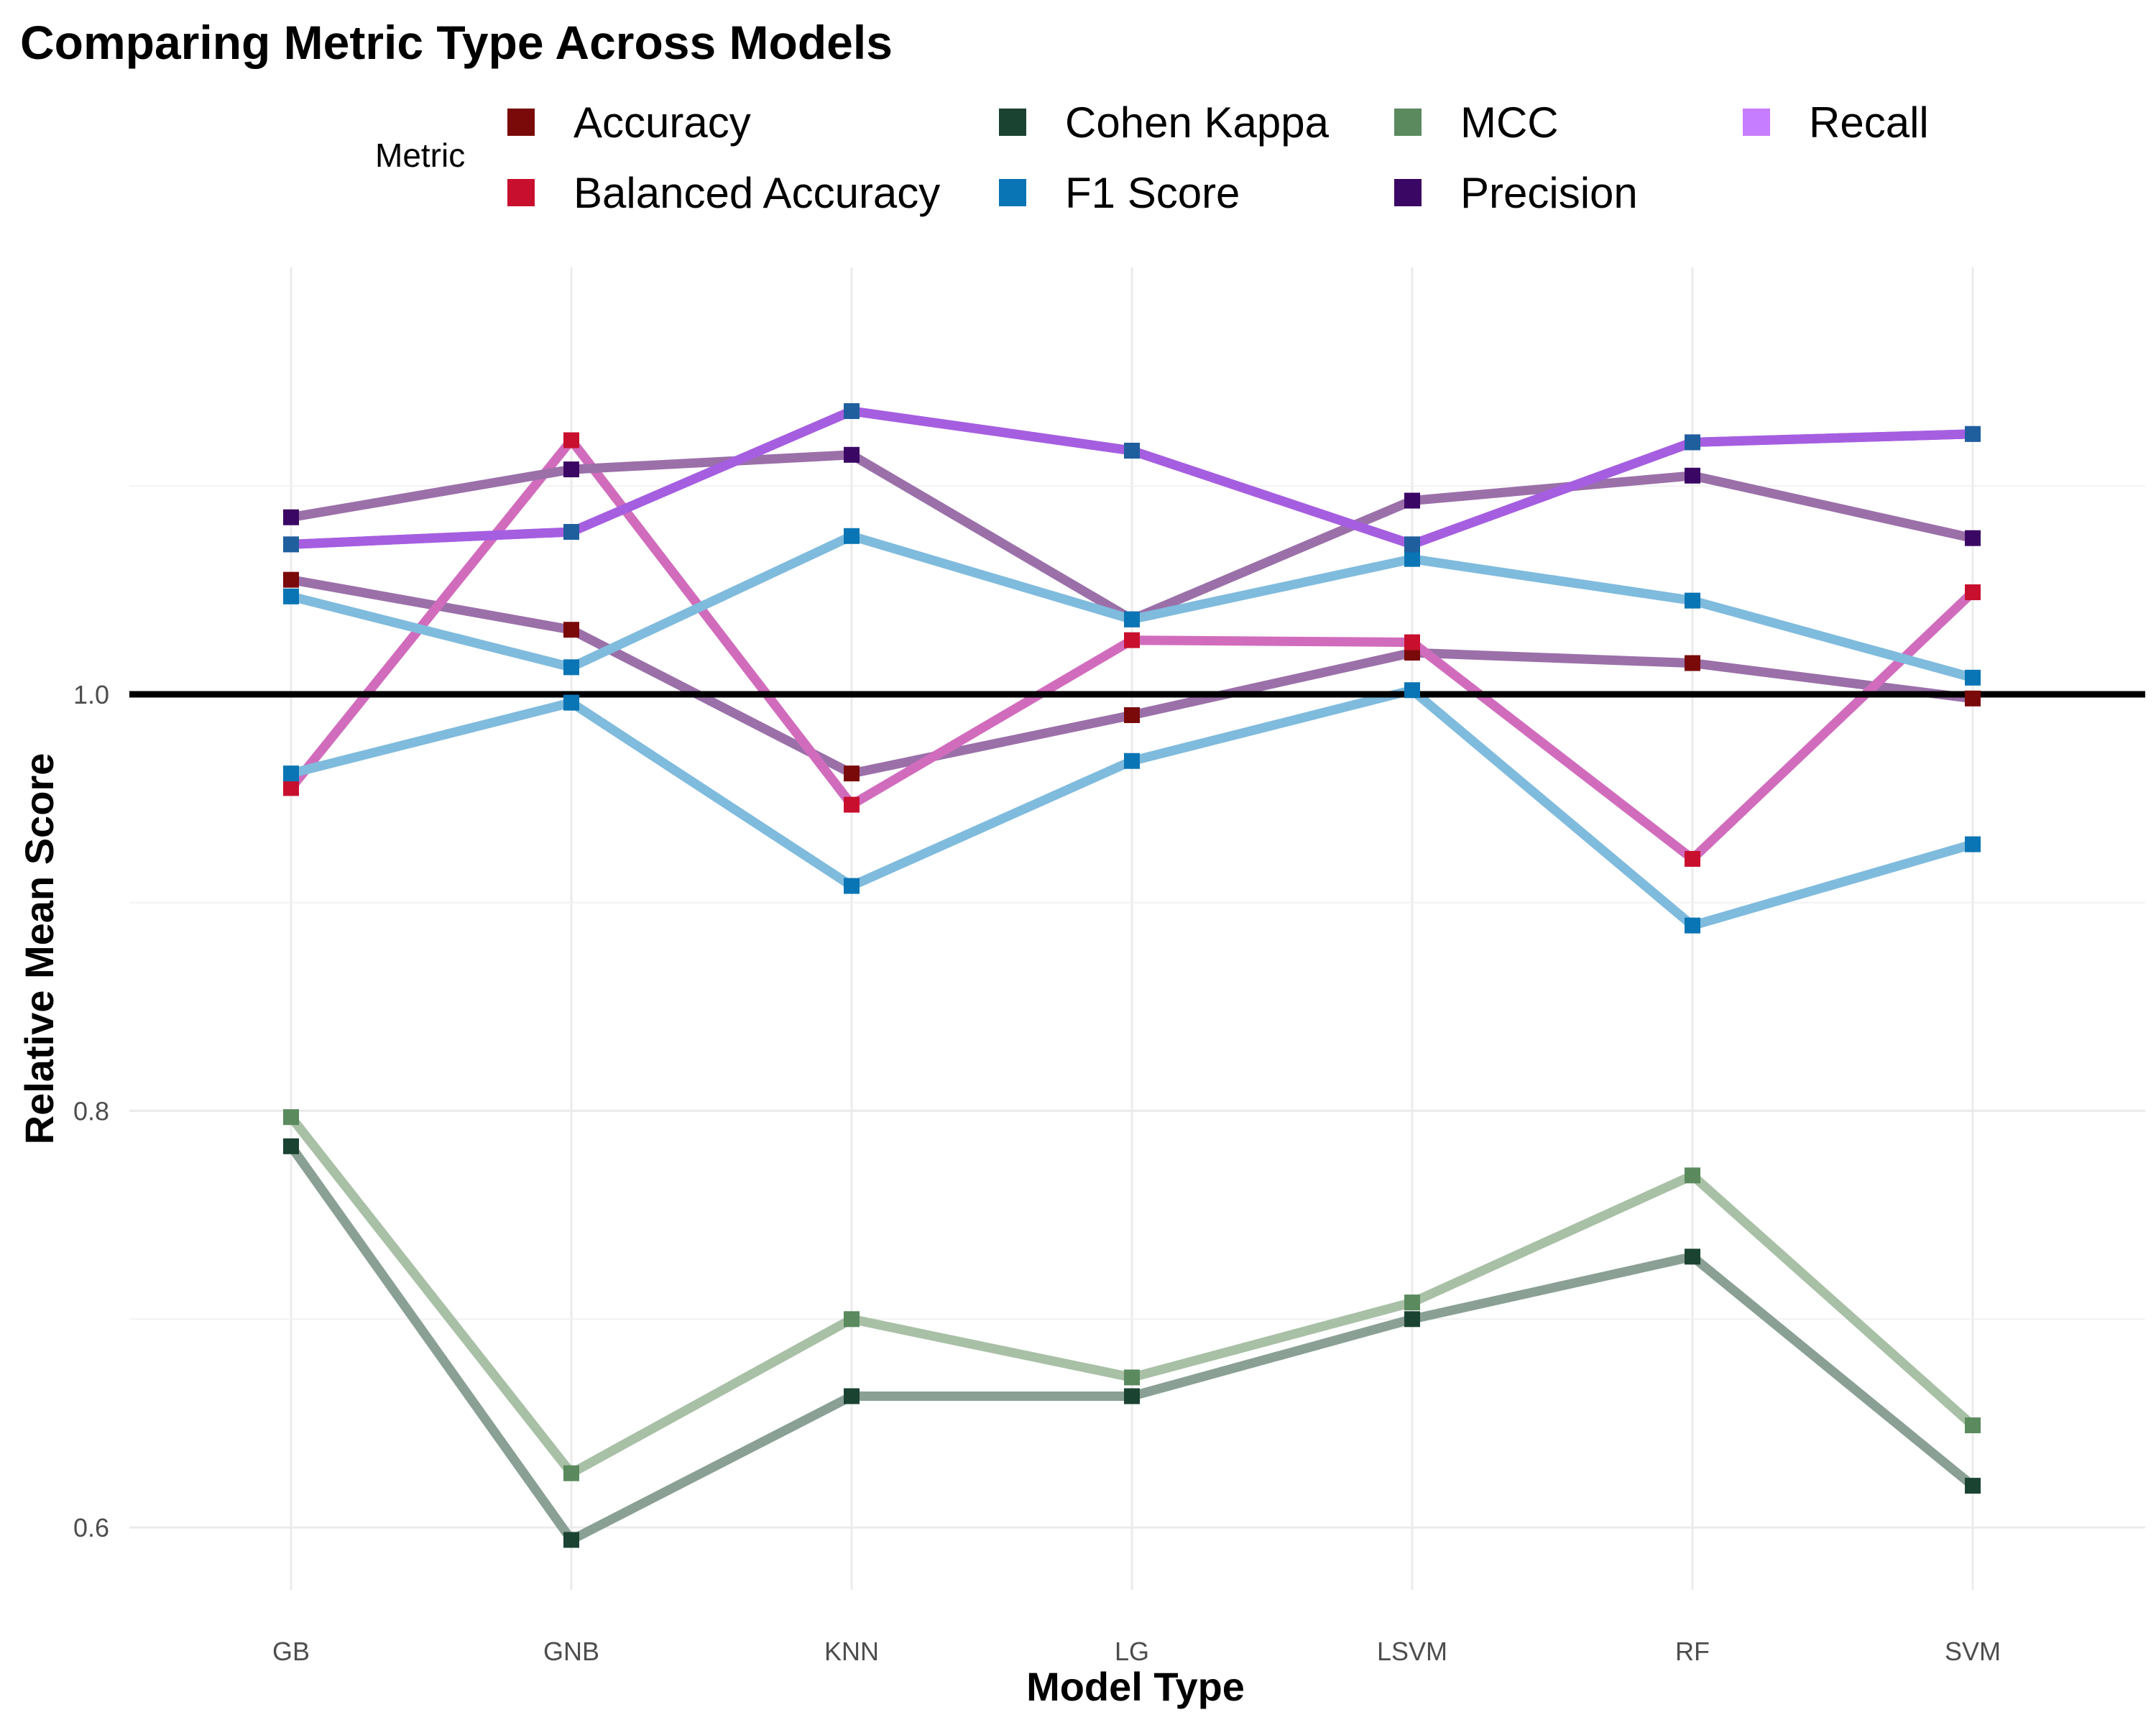 This screenshot has width=2156, height=1725. I want to click on x-tick-label: LG, so click(1132, 1651).